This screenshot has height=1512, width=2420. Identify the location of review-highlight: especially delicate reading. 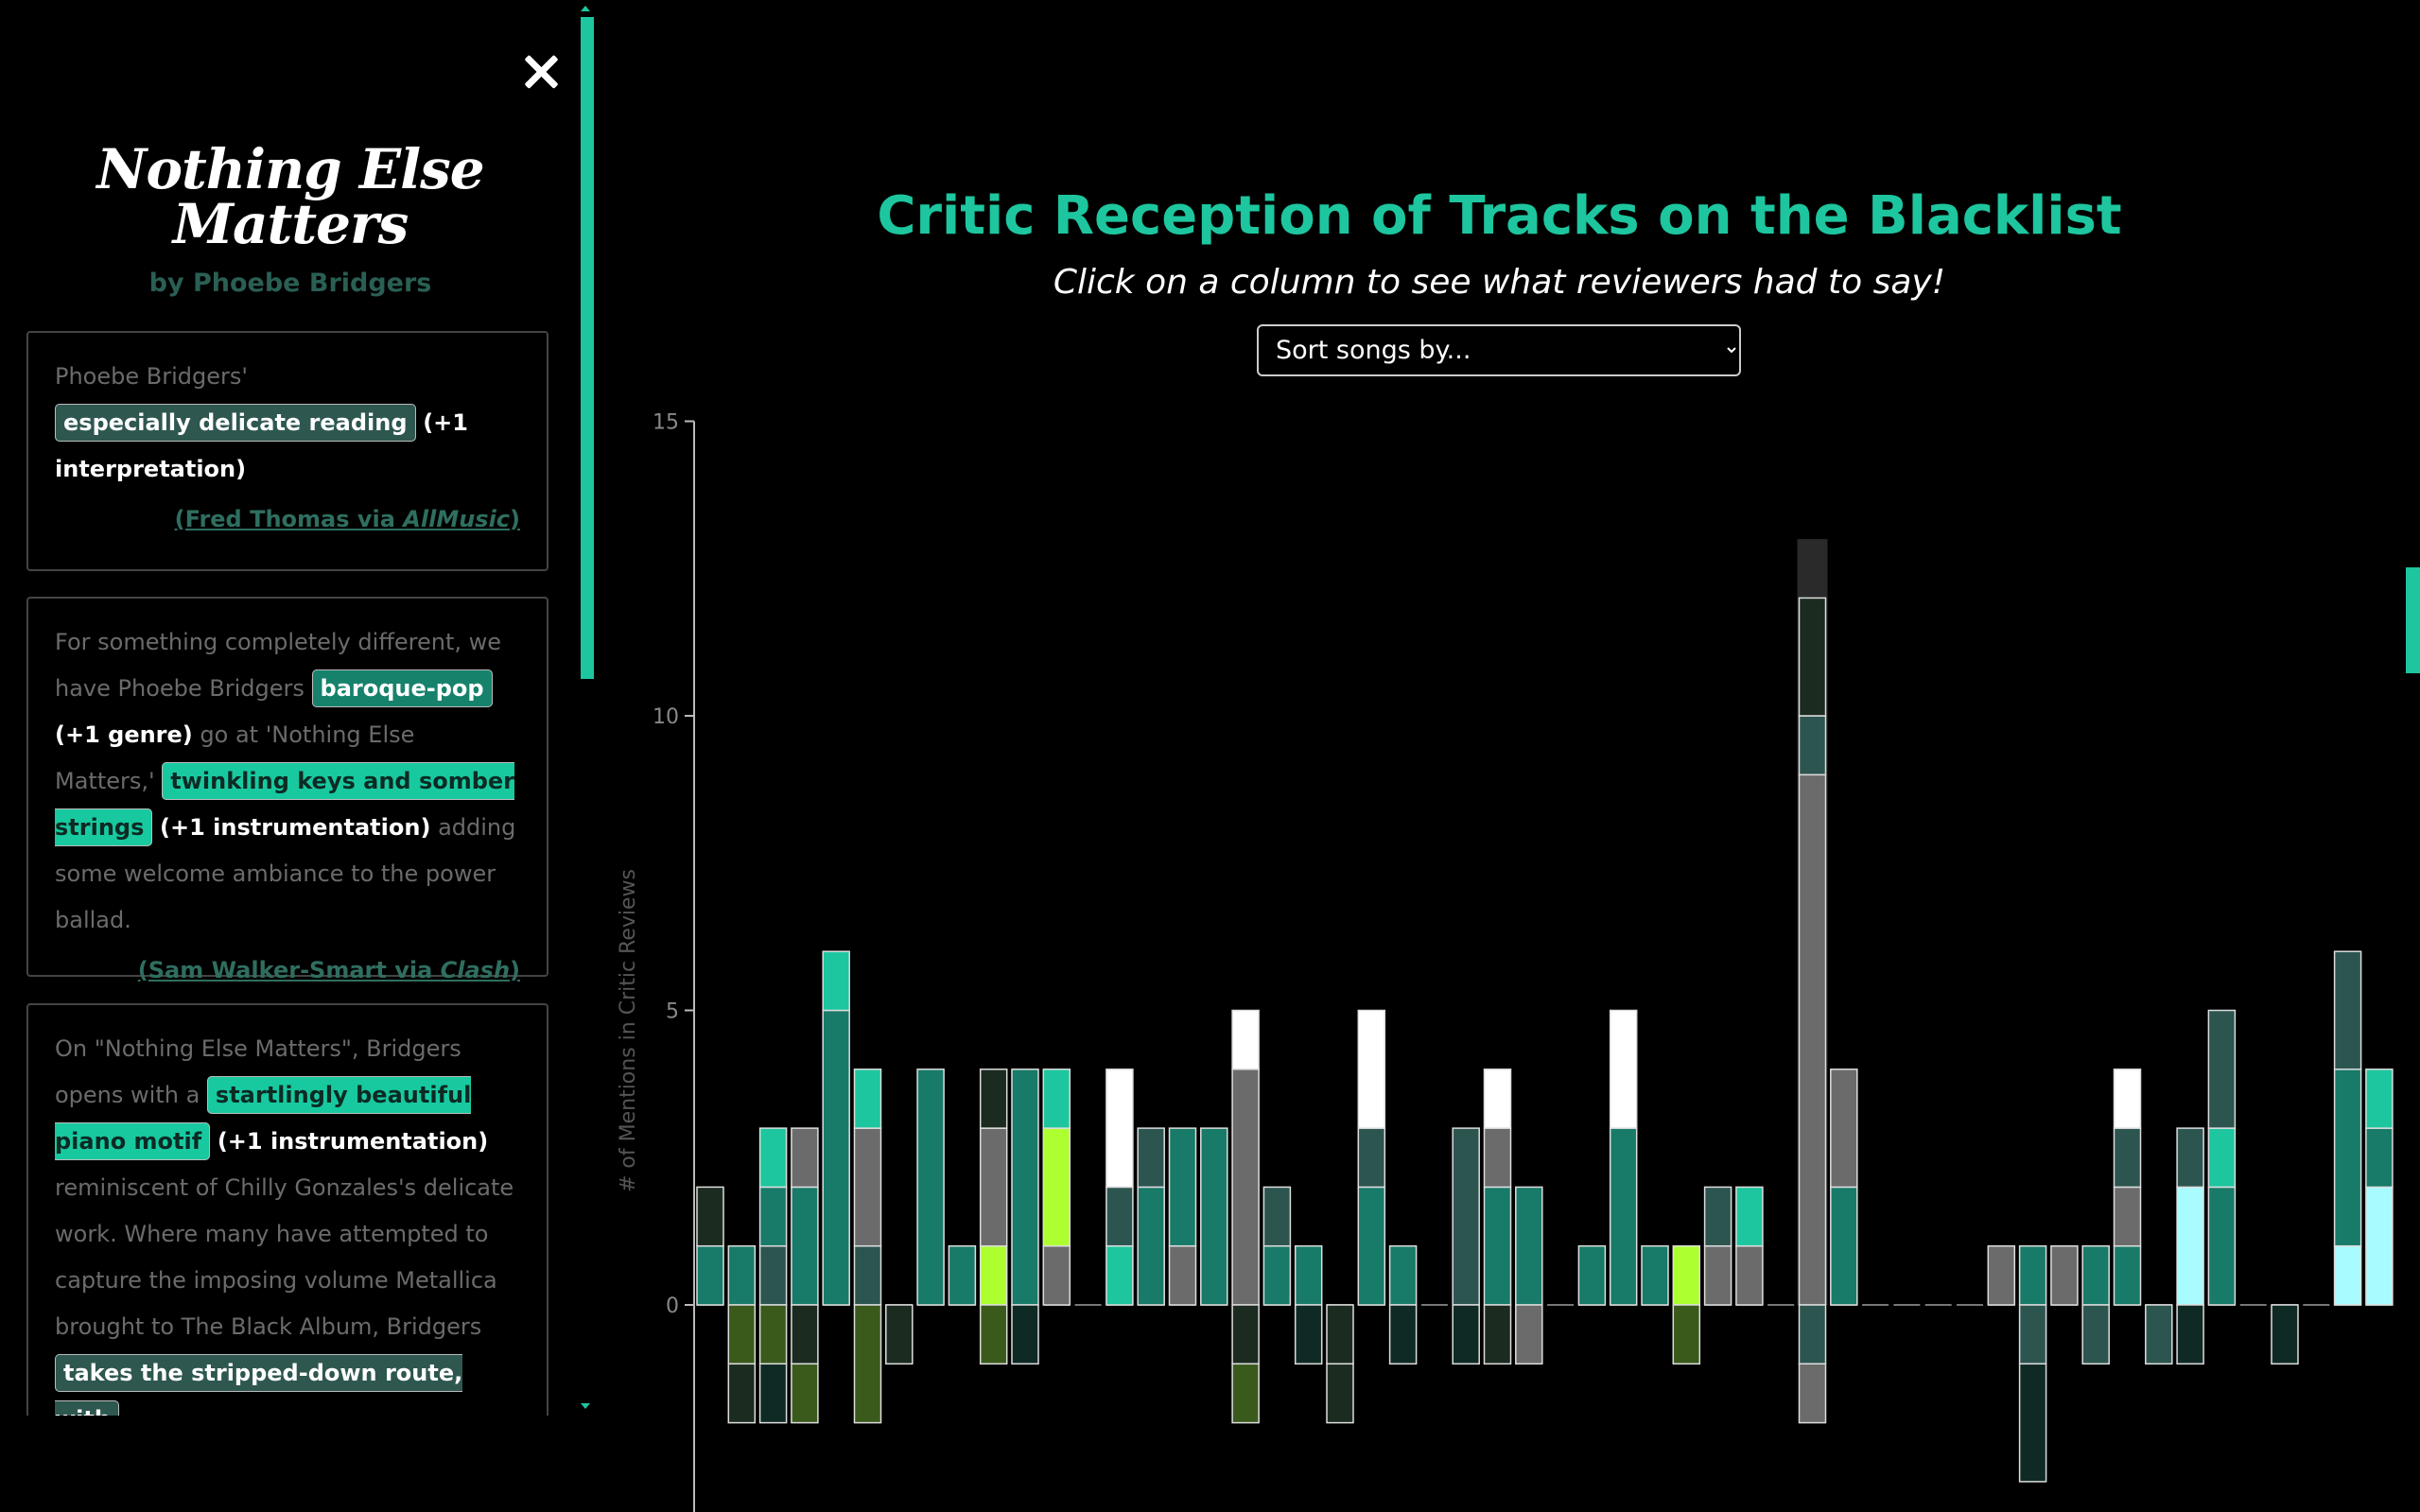
(236, 423).